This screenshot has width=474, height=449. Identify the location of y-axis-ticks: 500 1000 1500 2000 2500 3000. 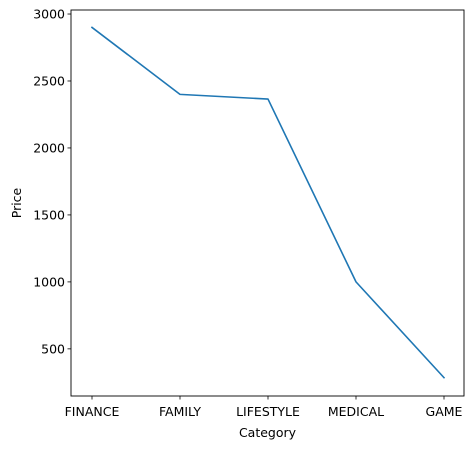
(52, 181).